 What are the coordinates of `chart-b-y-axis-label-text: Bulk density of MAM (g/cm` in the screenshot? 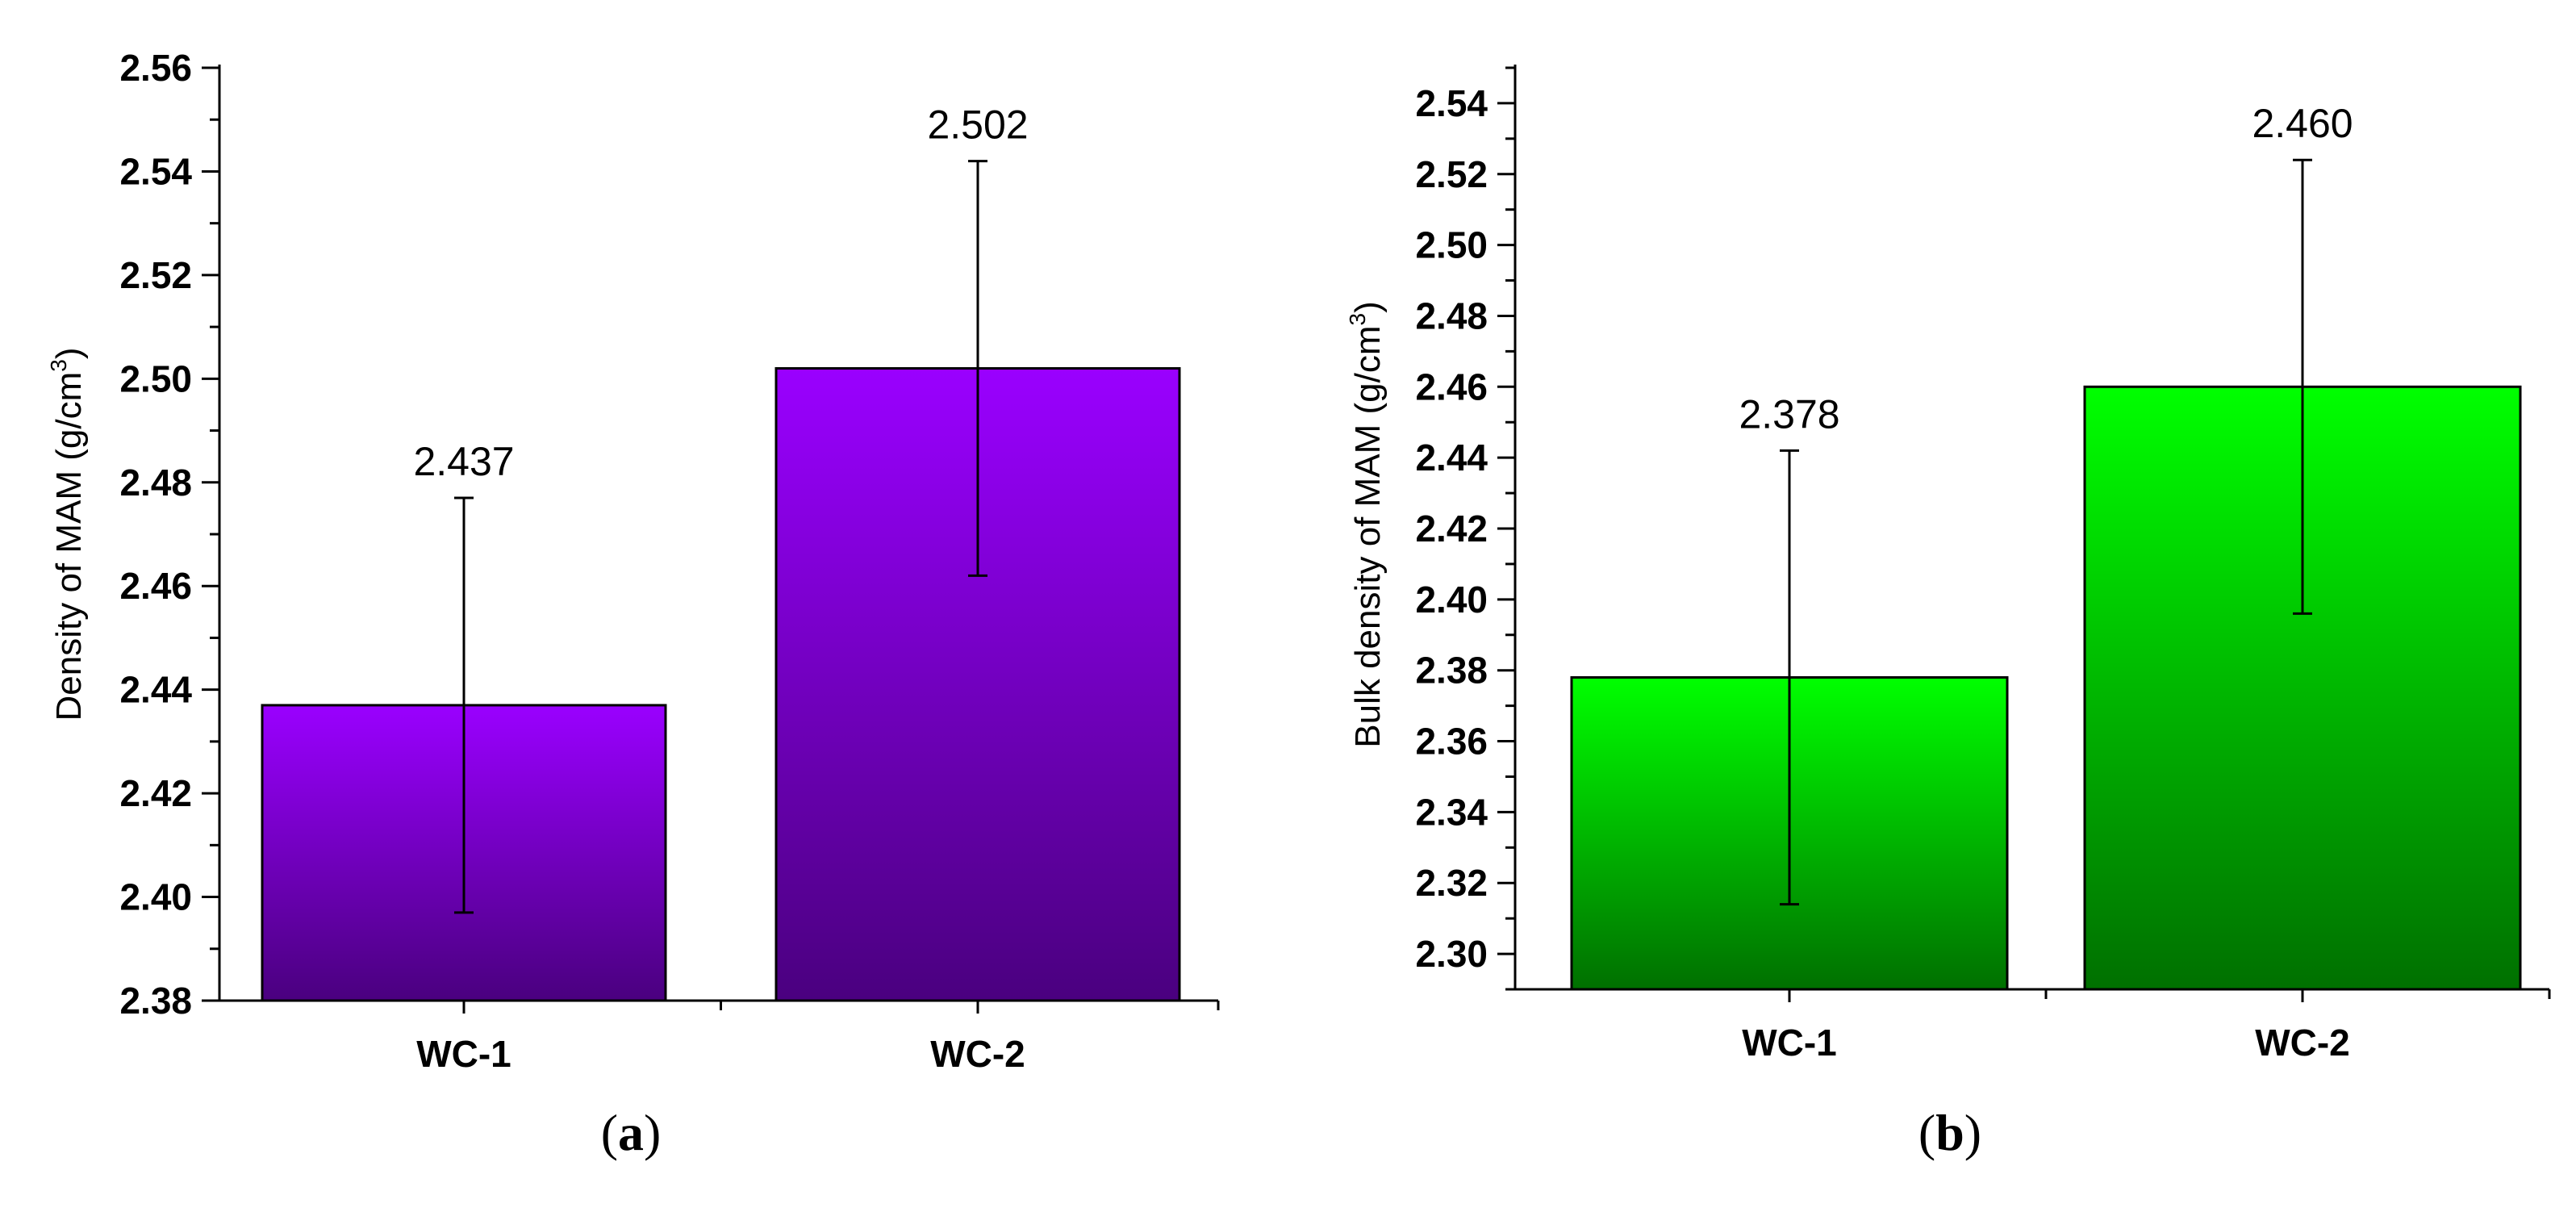 It's located at (1368, 536).